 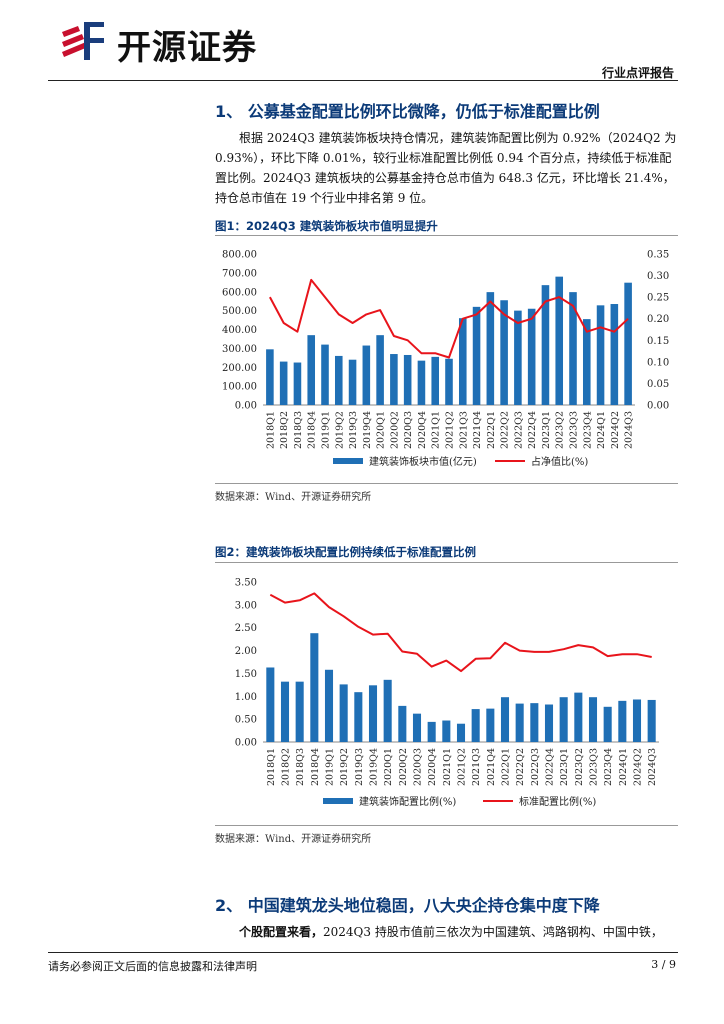 What do you see at coordinates (246, 406) in the screenshot?
I see `y-tick-label: 0.00` at bounding box center [246, 406].